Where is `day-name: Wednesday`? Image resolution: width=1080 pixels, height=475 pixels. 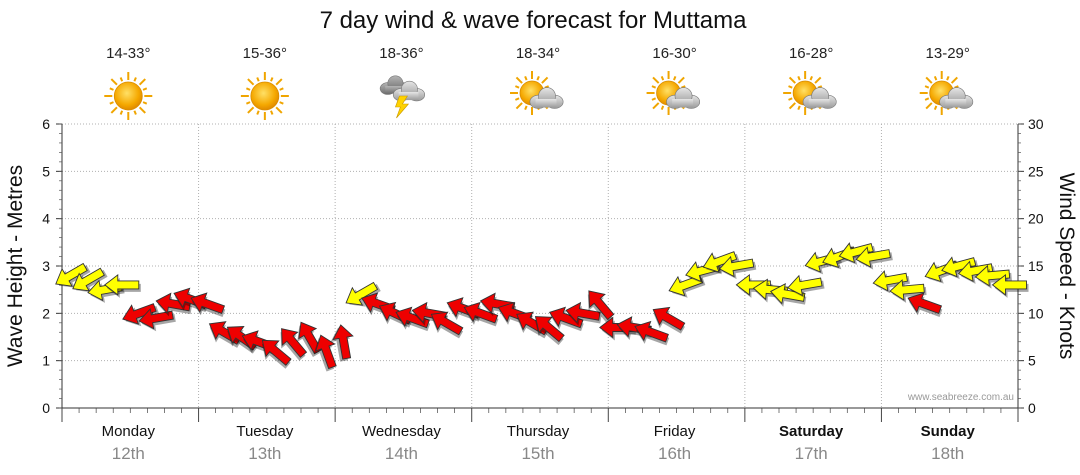 day-name: Wednesday is located at coordinates (401, 431).